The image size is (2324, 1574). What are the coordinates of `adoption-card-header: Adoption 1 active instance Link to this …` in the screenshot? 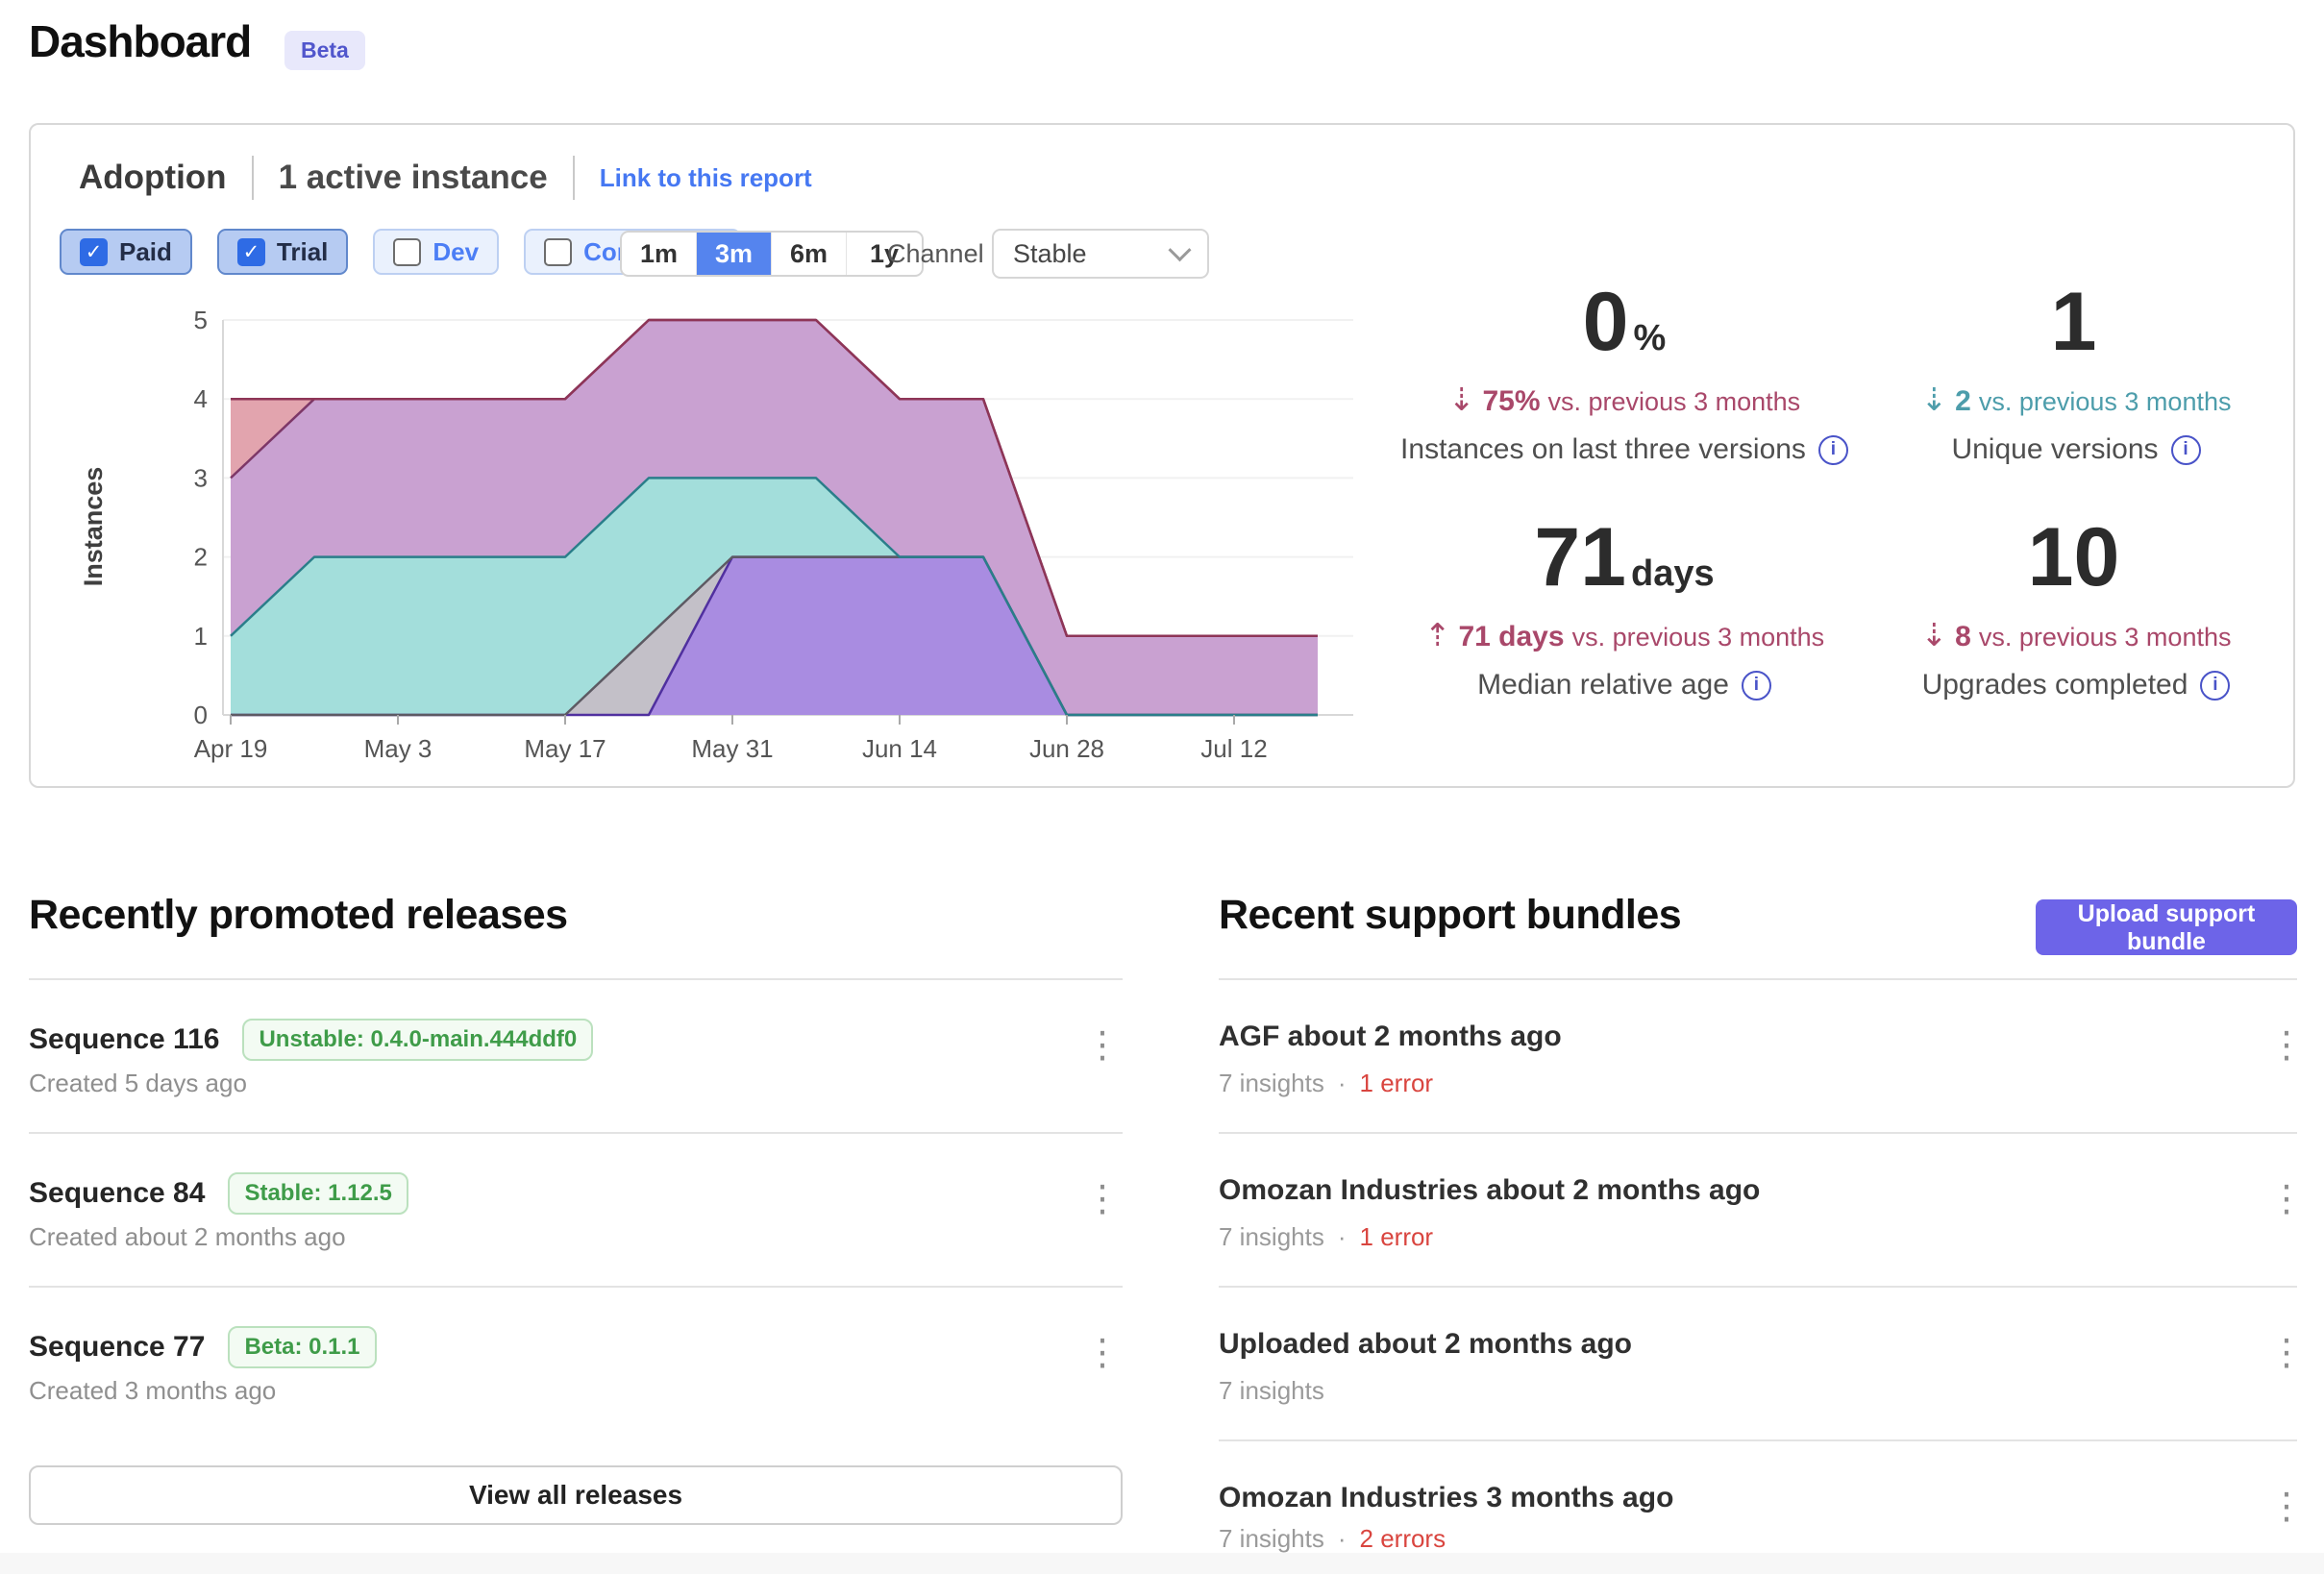 It's located at (445, 178).